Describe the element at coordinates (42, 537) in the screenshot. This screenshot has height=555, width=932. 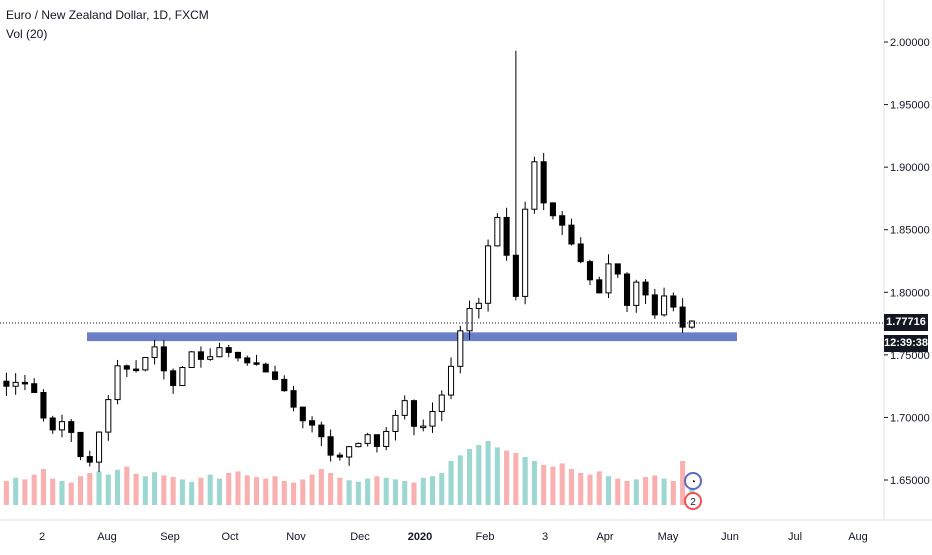
I see `time-tick-label: 2` at that location.